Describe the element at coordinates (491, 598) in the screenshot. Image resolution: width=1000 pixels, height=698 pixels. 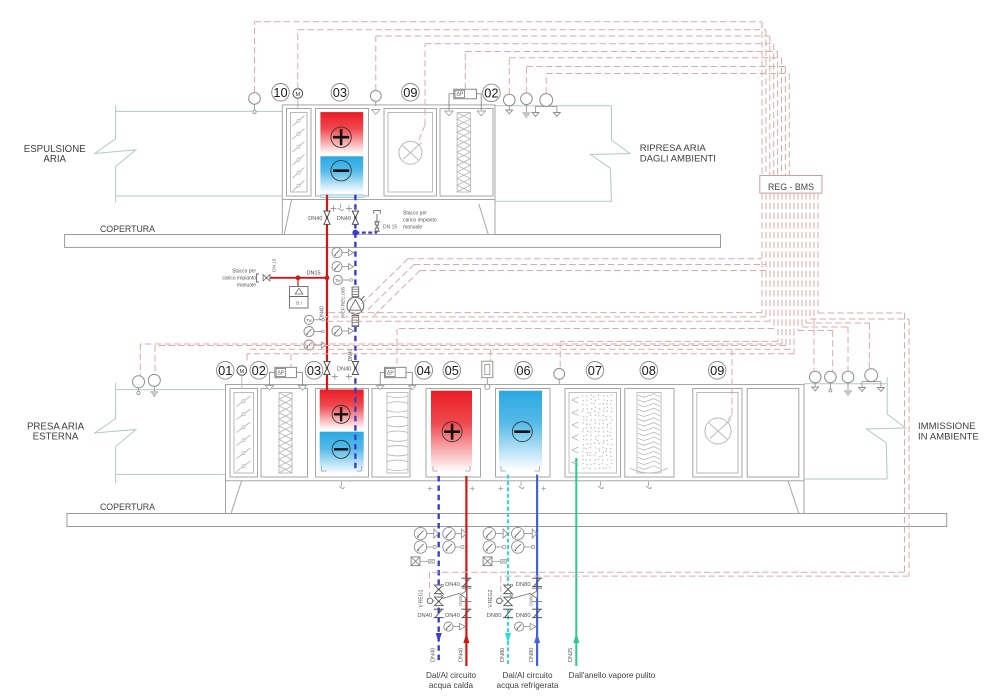
I see `svg-text: V.REG2` at that location.